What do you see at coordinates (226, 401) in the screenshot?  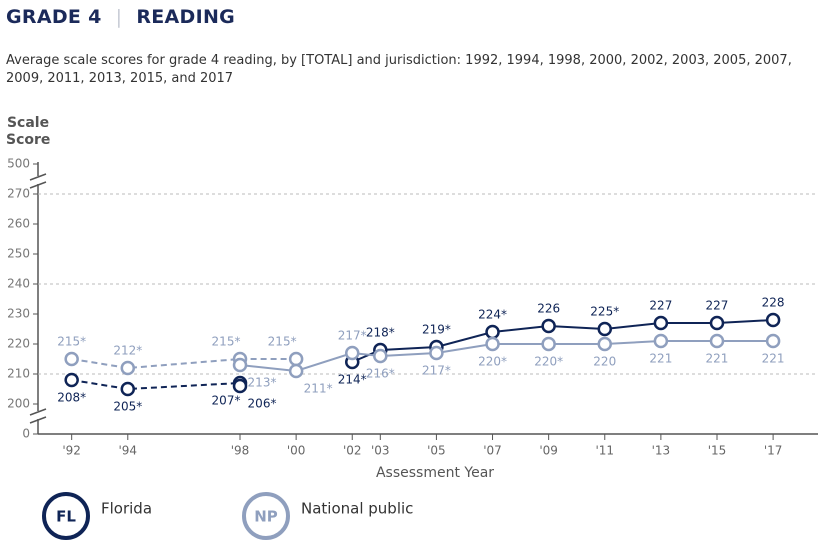 I see `value-label: 207*` at bounding box center [226, 401].